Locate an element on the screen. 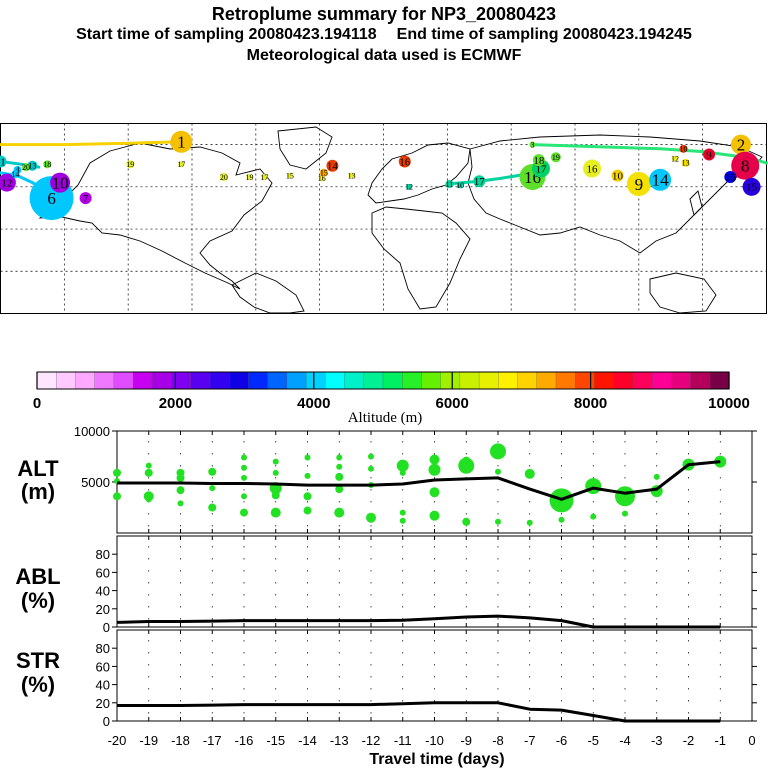 This screenshot has width=768, height=768. x-tick-label: -15 is located at coordinates (275, 740).